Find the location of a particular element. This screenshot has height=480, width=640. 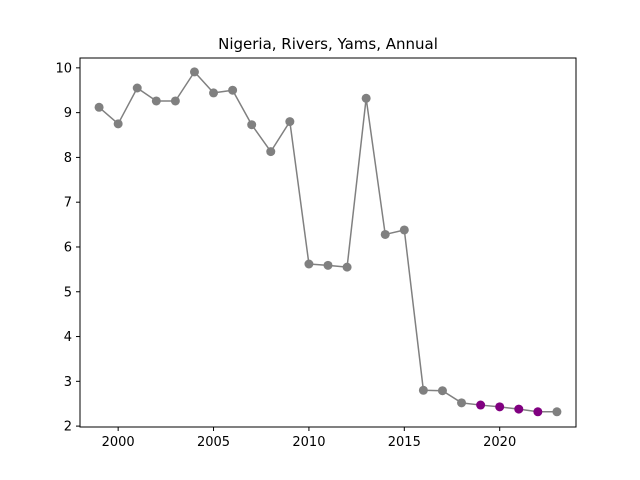

y-tick-label: 6 is located at coordinates (68, 247).